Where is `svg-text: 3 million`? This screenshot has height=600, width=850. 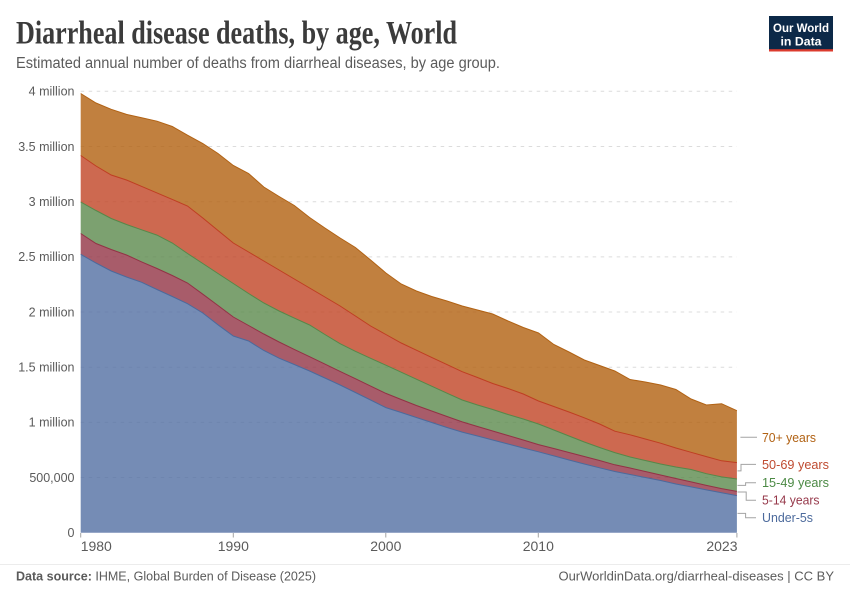
svg-text: 3 million is located at coordinates (52, 202).